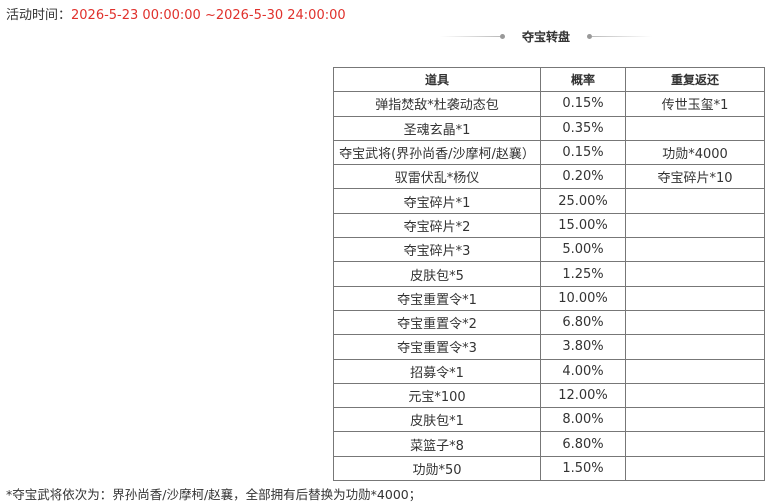  I want to click on table-cell: 皮肤包*1, so click(437, 420).